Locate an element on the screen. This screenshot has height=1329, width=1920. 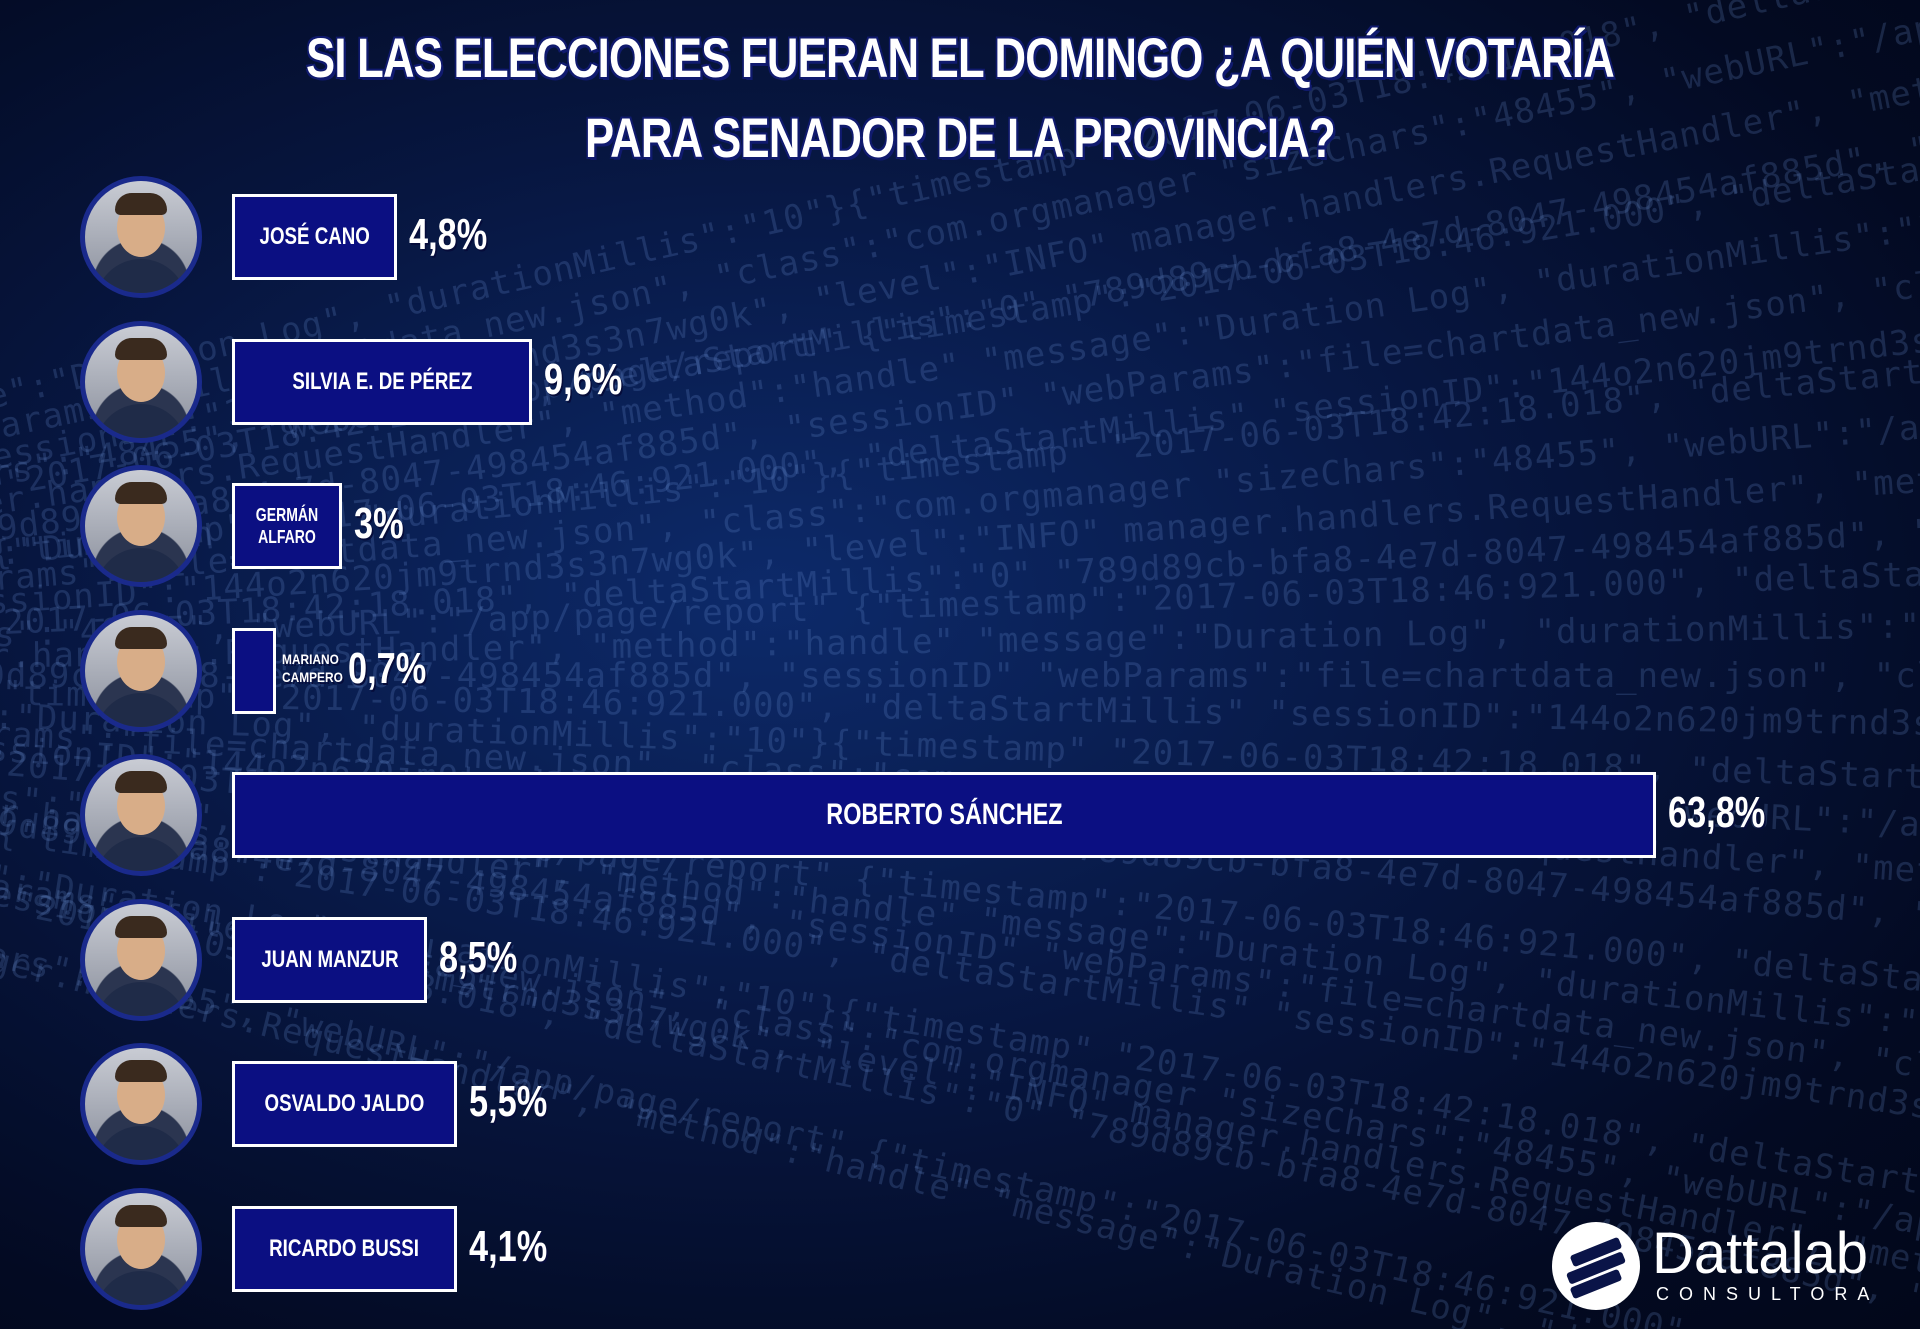
chart-row: JUAN MANZUR 8,5% is located at coordinates (960, 963).